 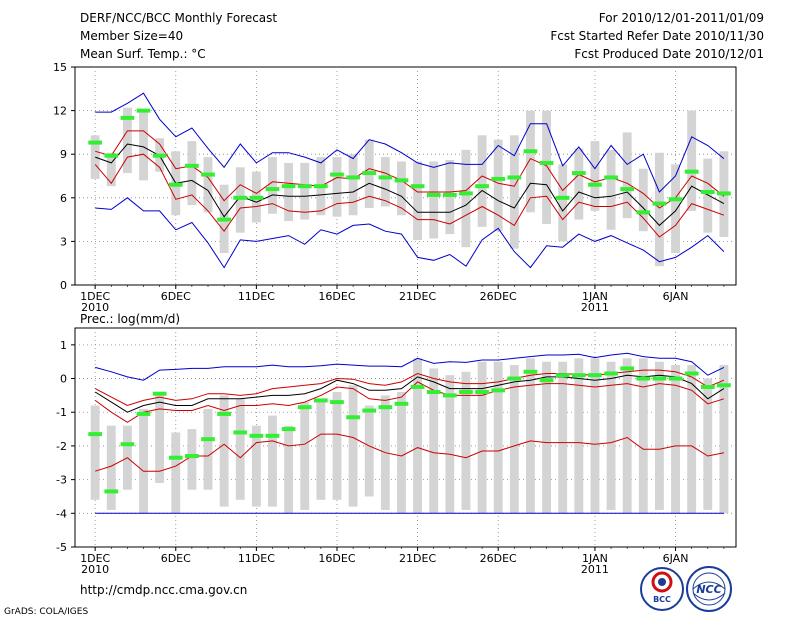 I want to click on grads-credit: GrADS: COLA/IGES, so click(x=46, y=612).